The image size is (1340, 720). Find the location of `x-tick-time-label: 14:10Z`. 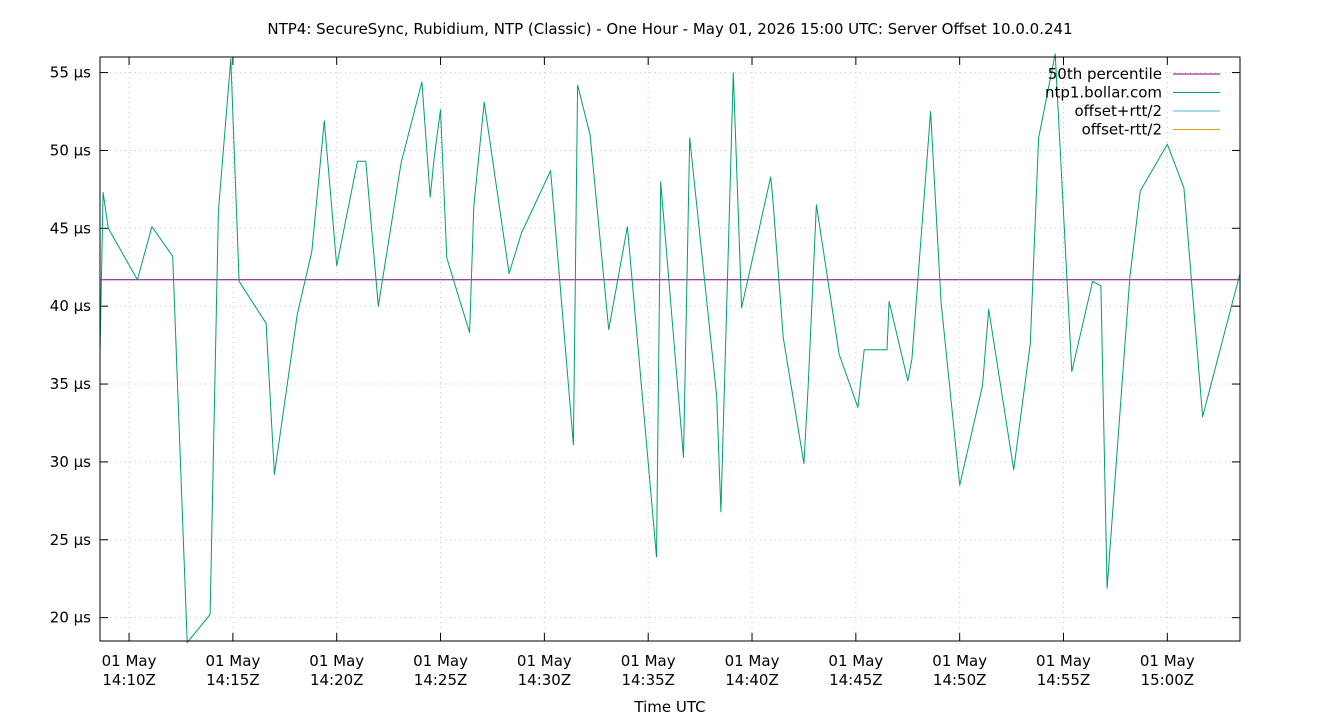

x-tick-time-label: 14:10Z is located at coordinates (129, 680).